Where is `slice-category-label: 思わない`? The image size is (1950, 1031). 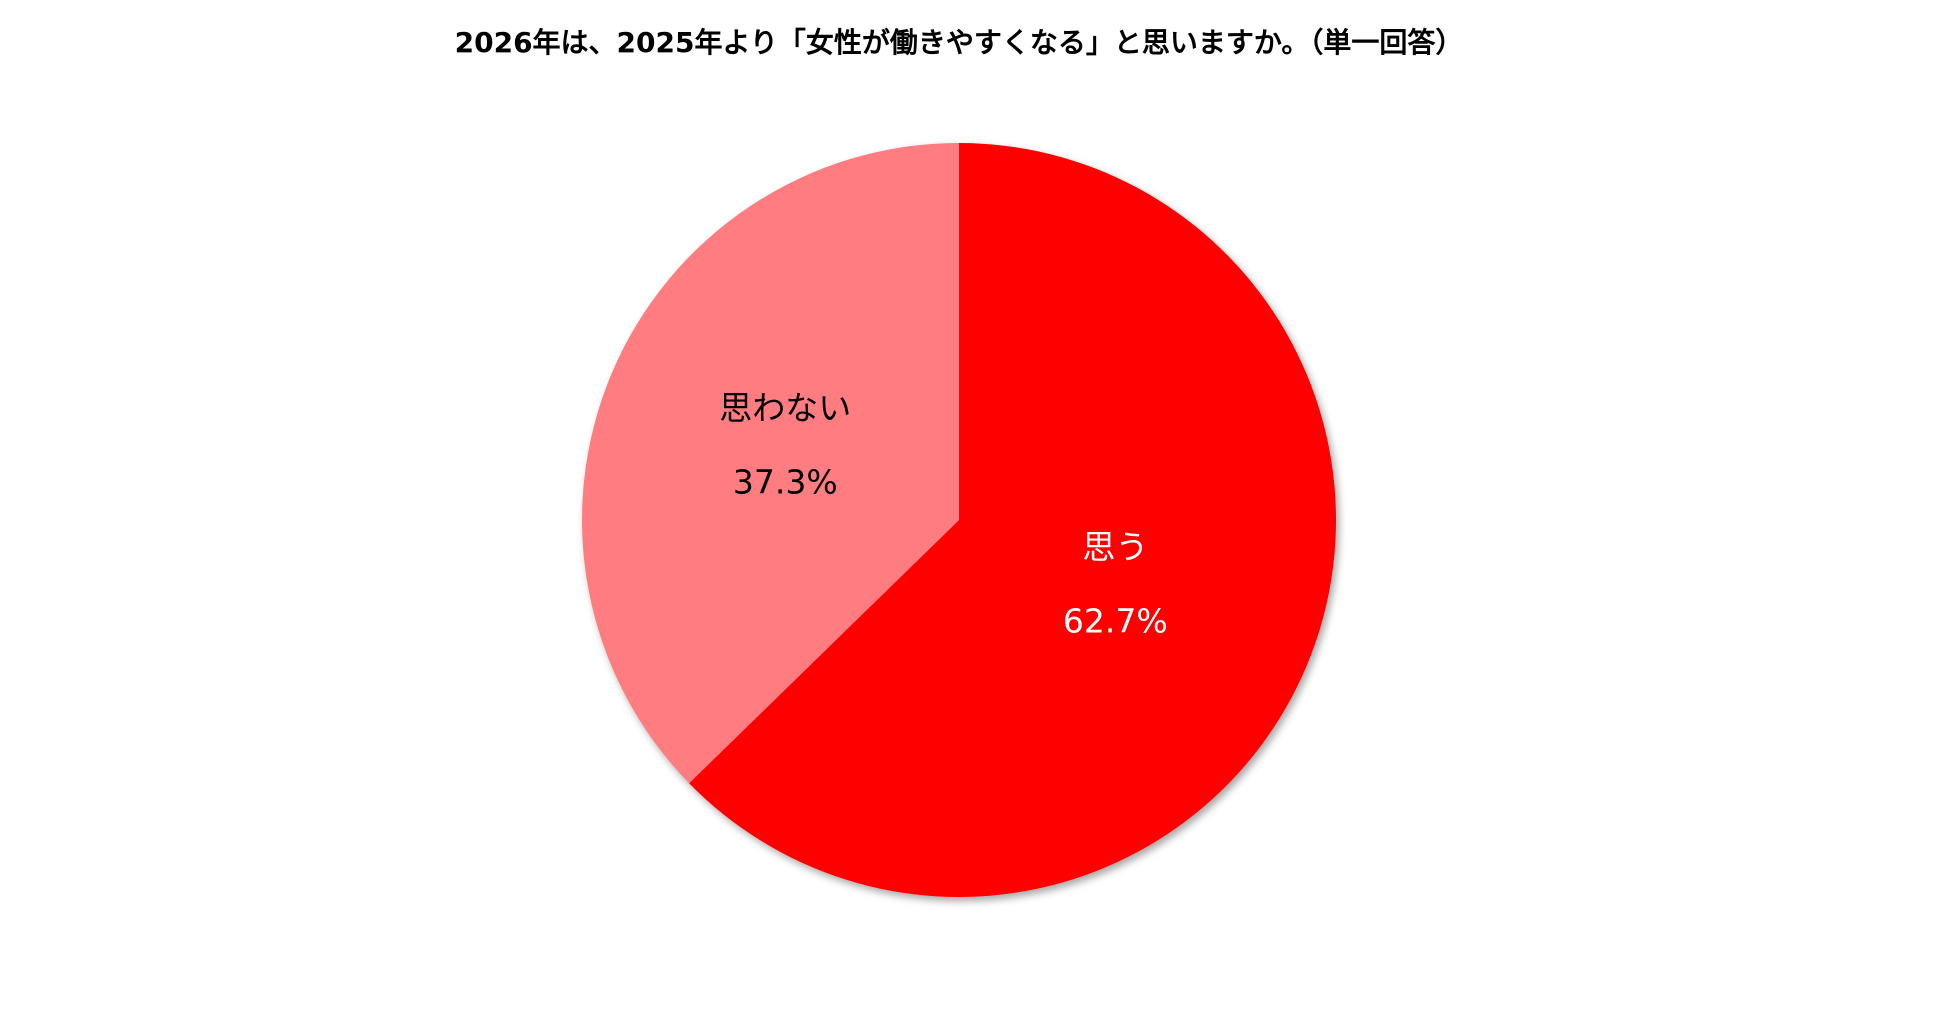
slice-category-label: 思わない is located at coordinates (785, 407).